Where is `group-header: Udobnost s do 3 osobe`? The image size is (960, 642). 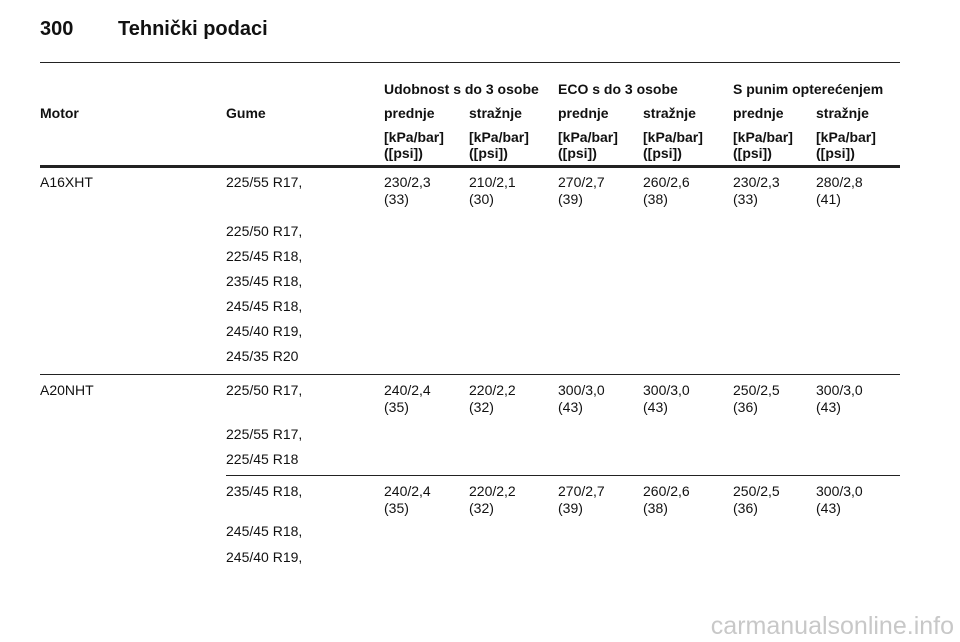 group-header: Udobnost s do 3 osobe is located at coordinates (461, 89).